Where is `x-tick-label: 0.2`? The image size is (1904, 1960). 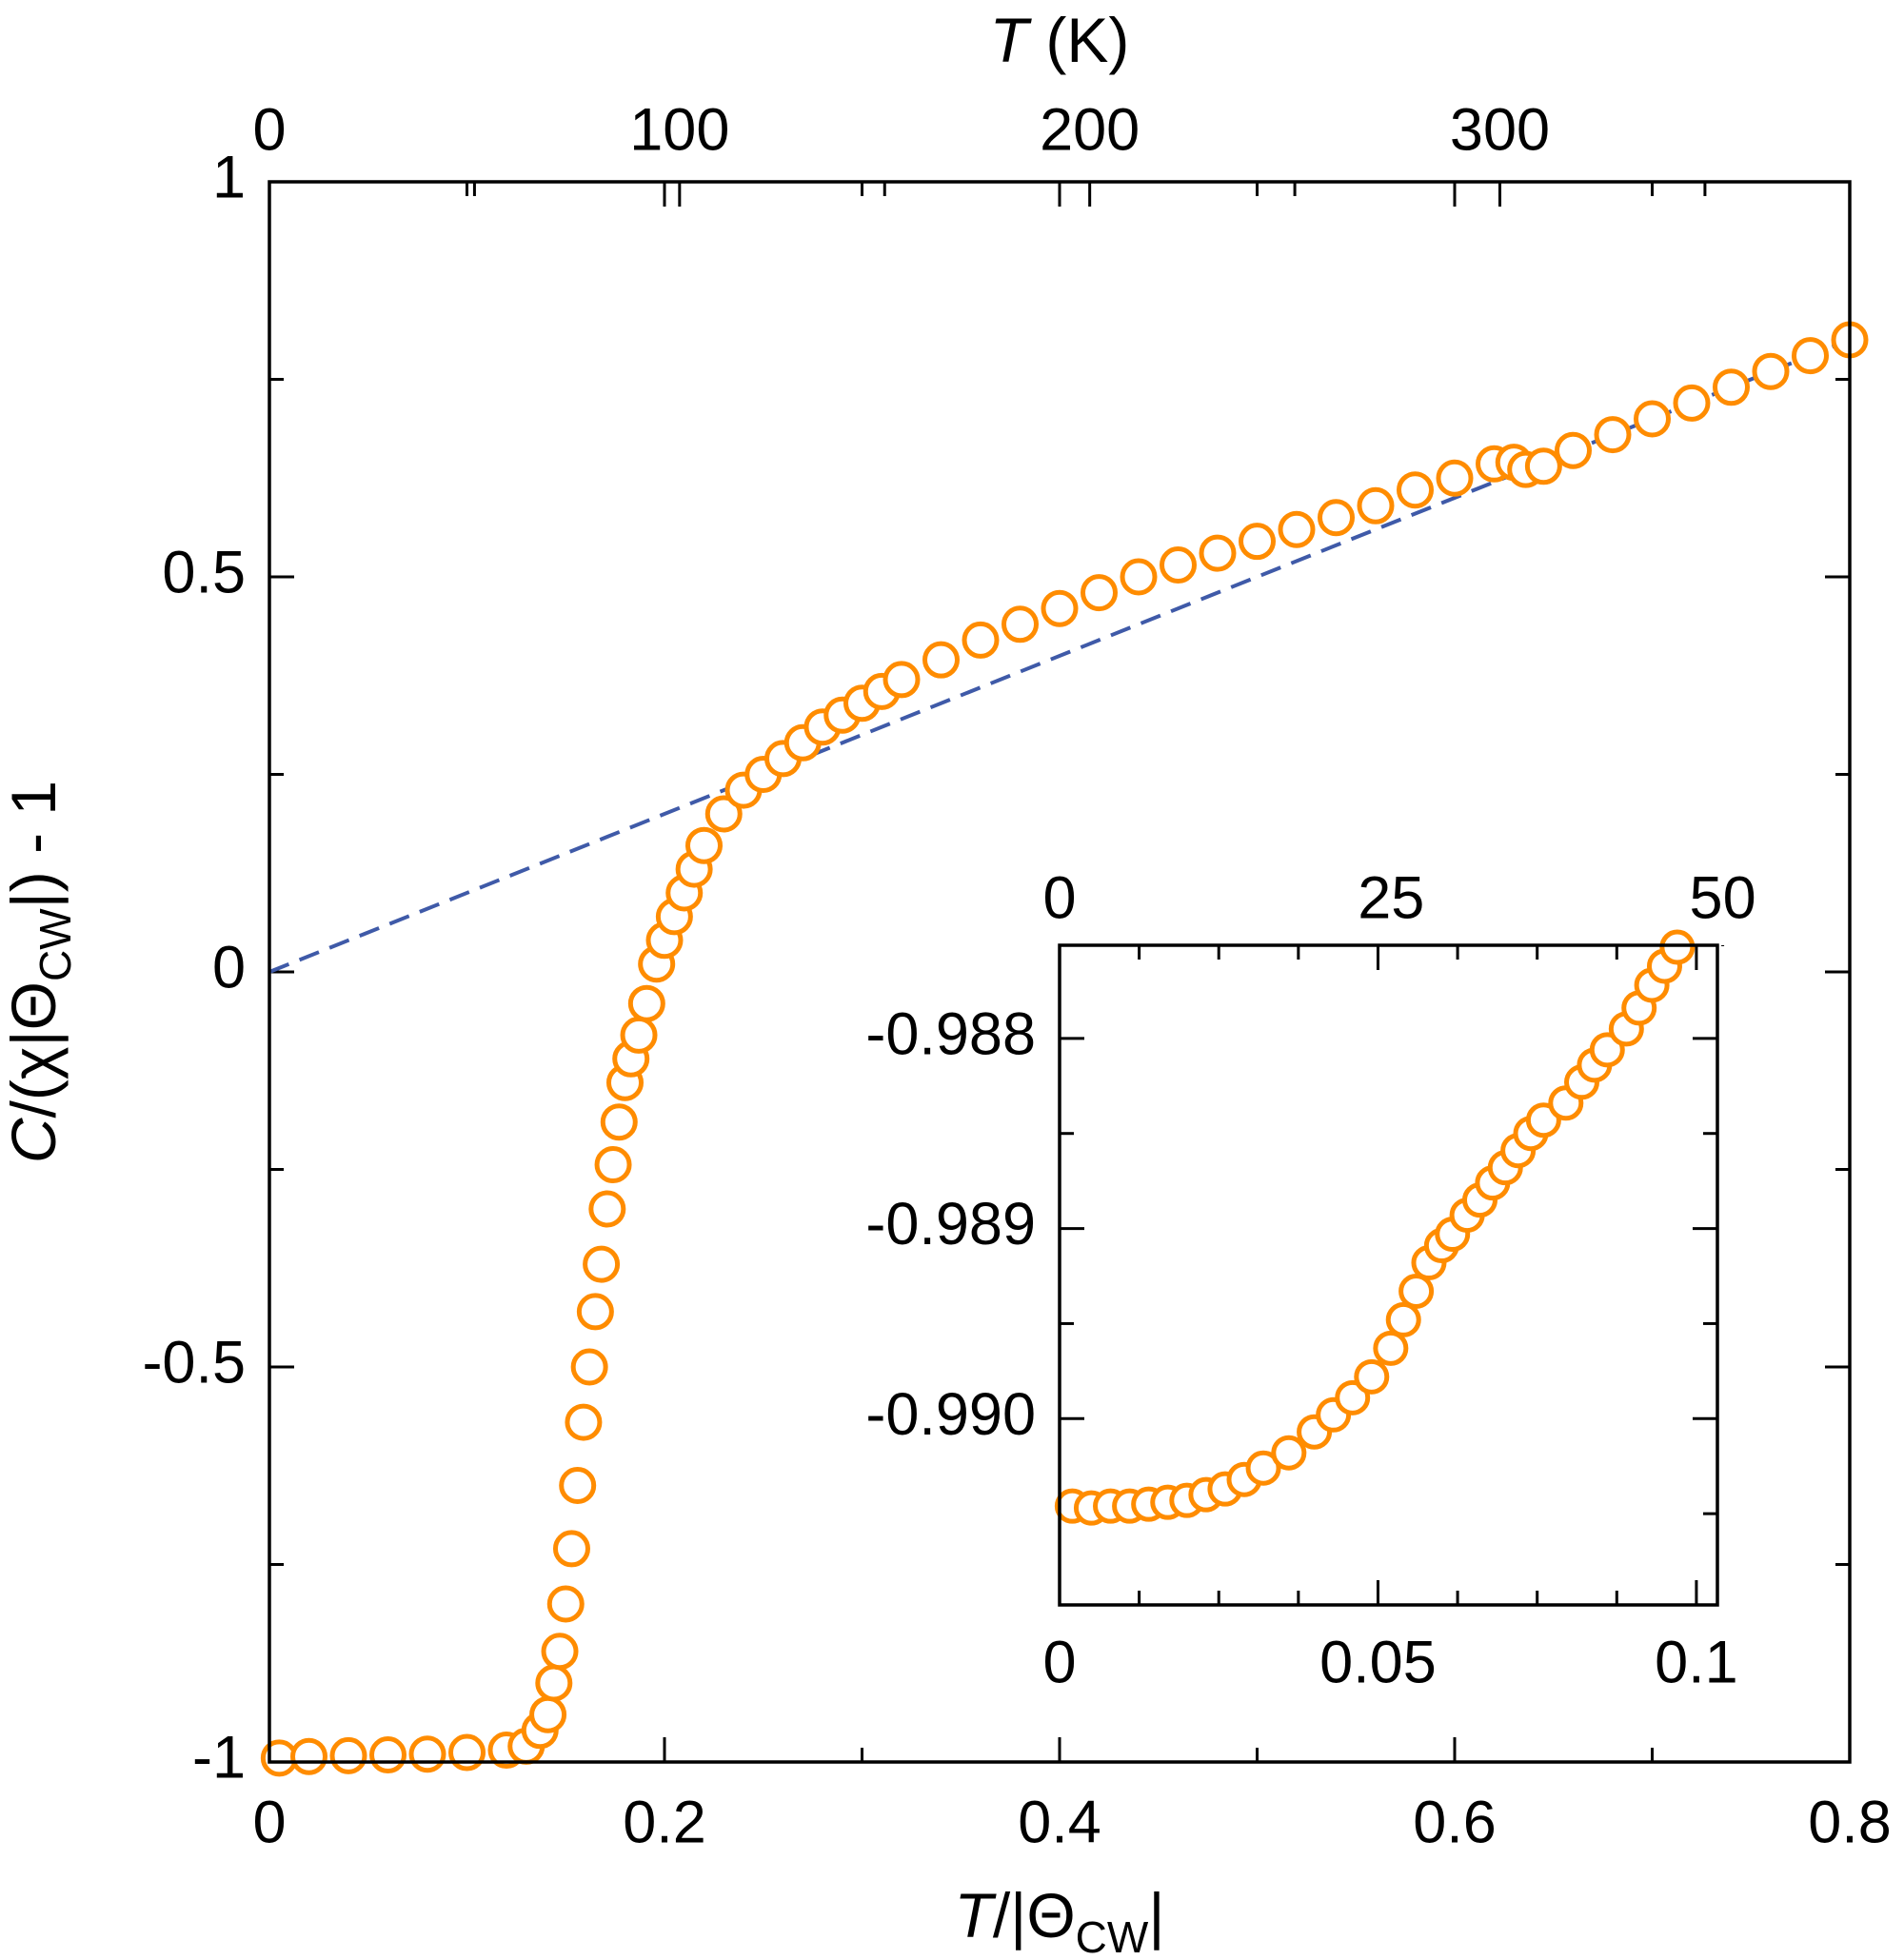
x-tick-label: 0.2 is located at coordinates (664, 1823).